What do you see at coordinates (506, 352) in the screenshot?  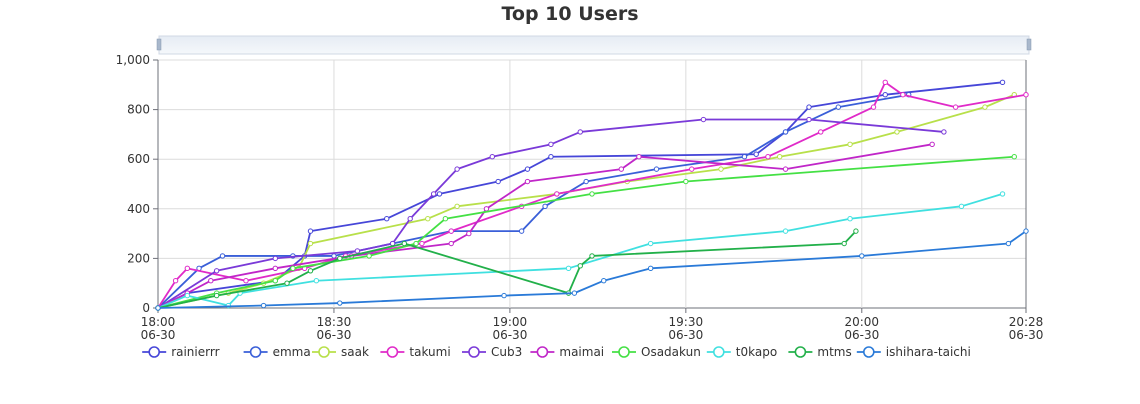 I see `legend-label: Cub3` at bounding box center [506, 352].